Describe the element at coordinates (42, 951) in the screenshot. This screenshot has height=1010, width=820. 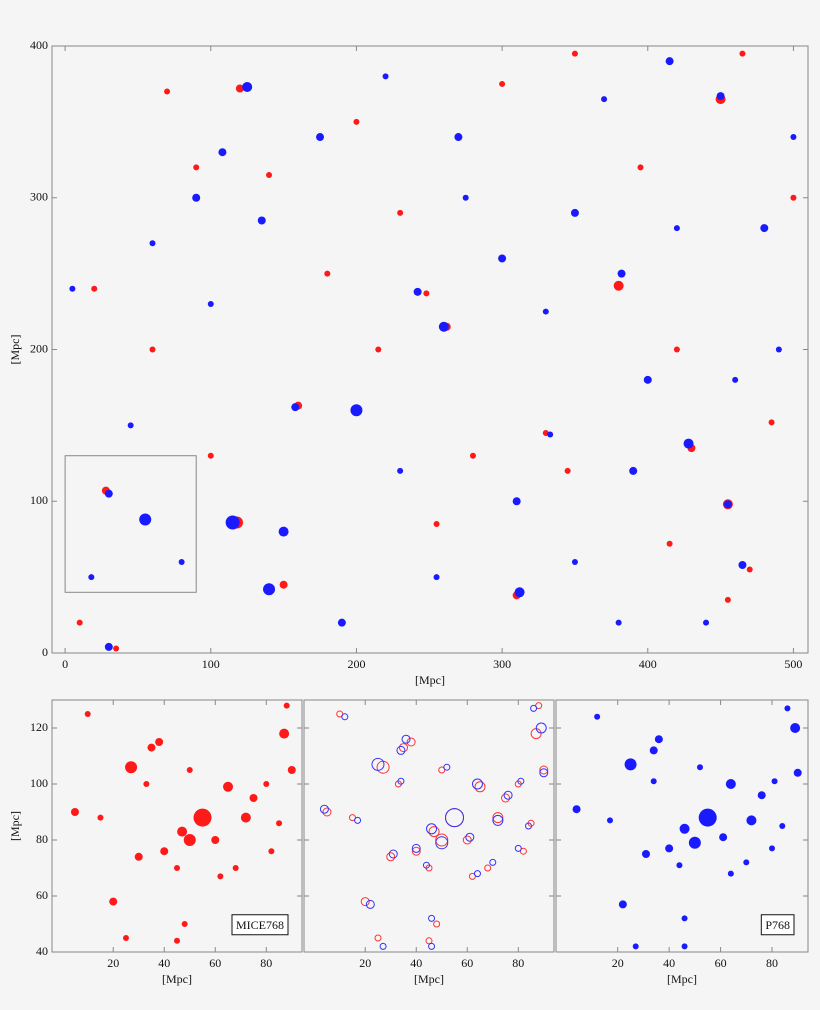
I see `y-tick-label: 40` at that location.